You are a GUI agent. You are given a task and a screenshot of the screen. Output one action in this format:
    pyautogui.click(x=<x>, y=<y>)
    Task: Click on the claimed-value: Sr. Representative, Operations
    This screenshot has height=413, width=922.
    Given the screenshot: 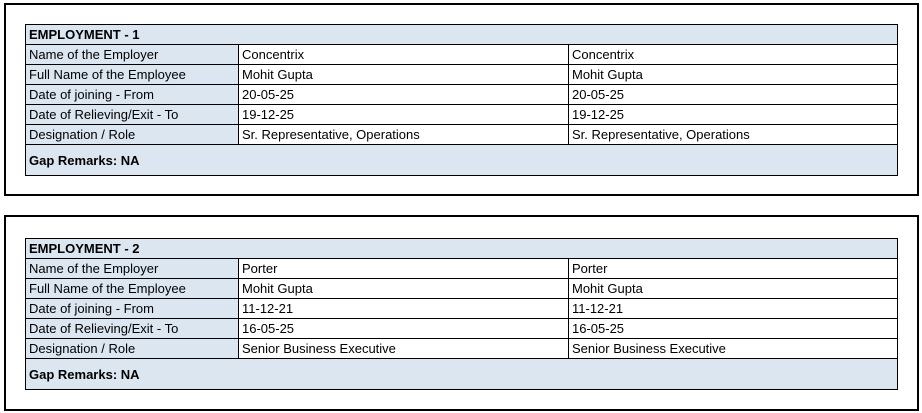 What is the action you would take?
    pyautogui.click(x=403, y=134)
    